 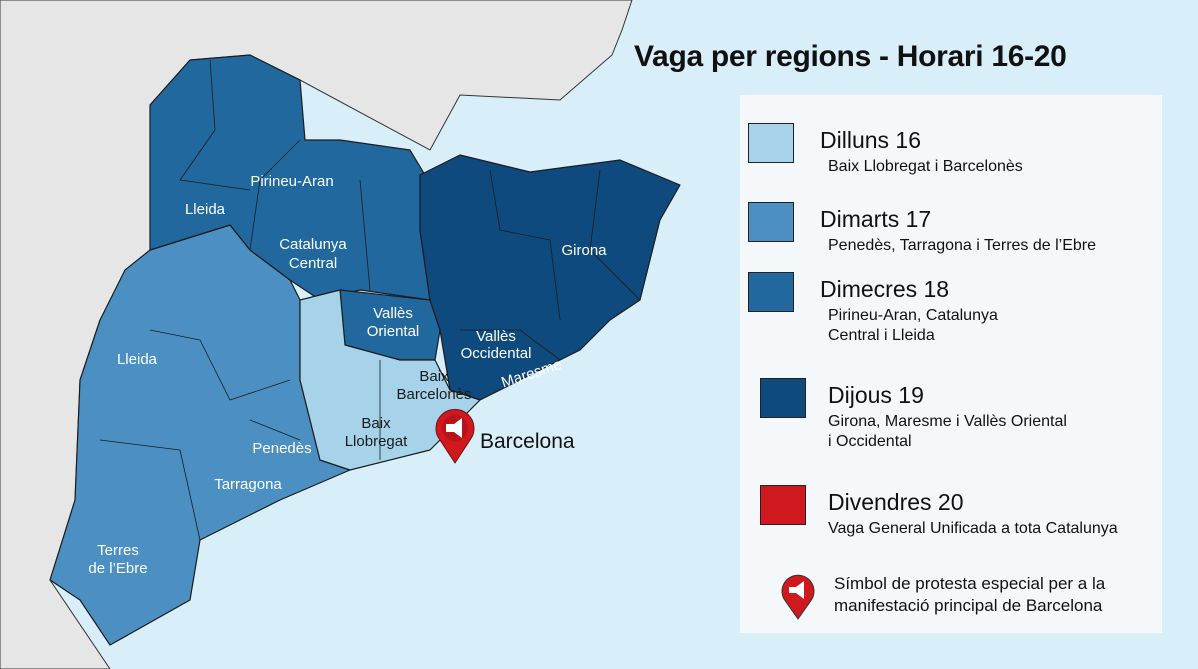 I want to click on label-baix-2: Baix, so click(x=376, y=423).